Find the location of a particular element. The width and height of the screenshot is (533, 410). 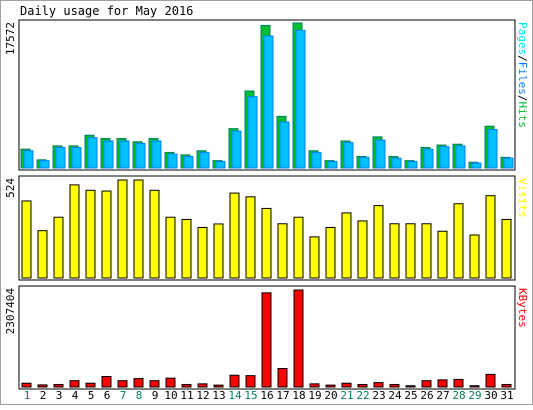

day-label: 17 is located at coordinates (282, 395).